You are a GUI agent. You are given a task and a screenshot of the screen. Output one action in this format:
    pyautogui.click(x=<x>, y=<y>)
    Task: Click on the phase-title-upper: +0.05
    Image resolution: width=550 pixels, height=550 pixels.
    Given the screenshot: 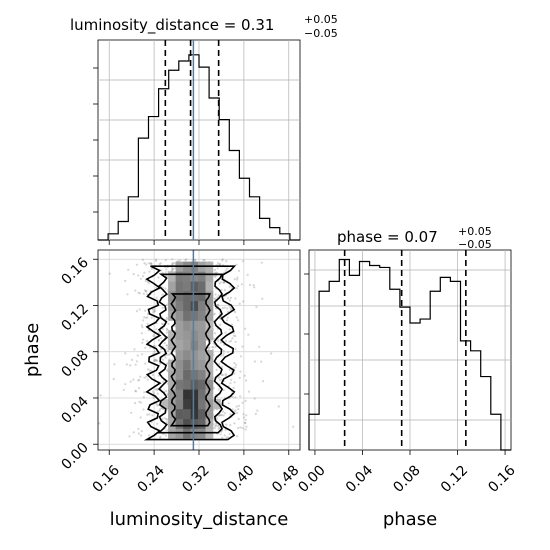 What is the action you would take?
    pyautogui.click(x=475, y=231)
    